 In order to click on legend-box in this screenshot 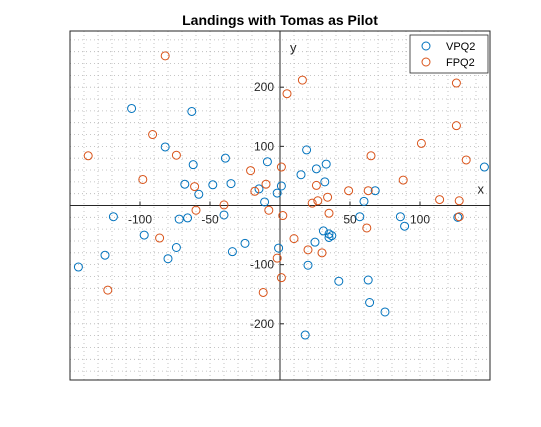, I will do `click(449, 54)`.